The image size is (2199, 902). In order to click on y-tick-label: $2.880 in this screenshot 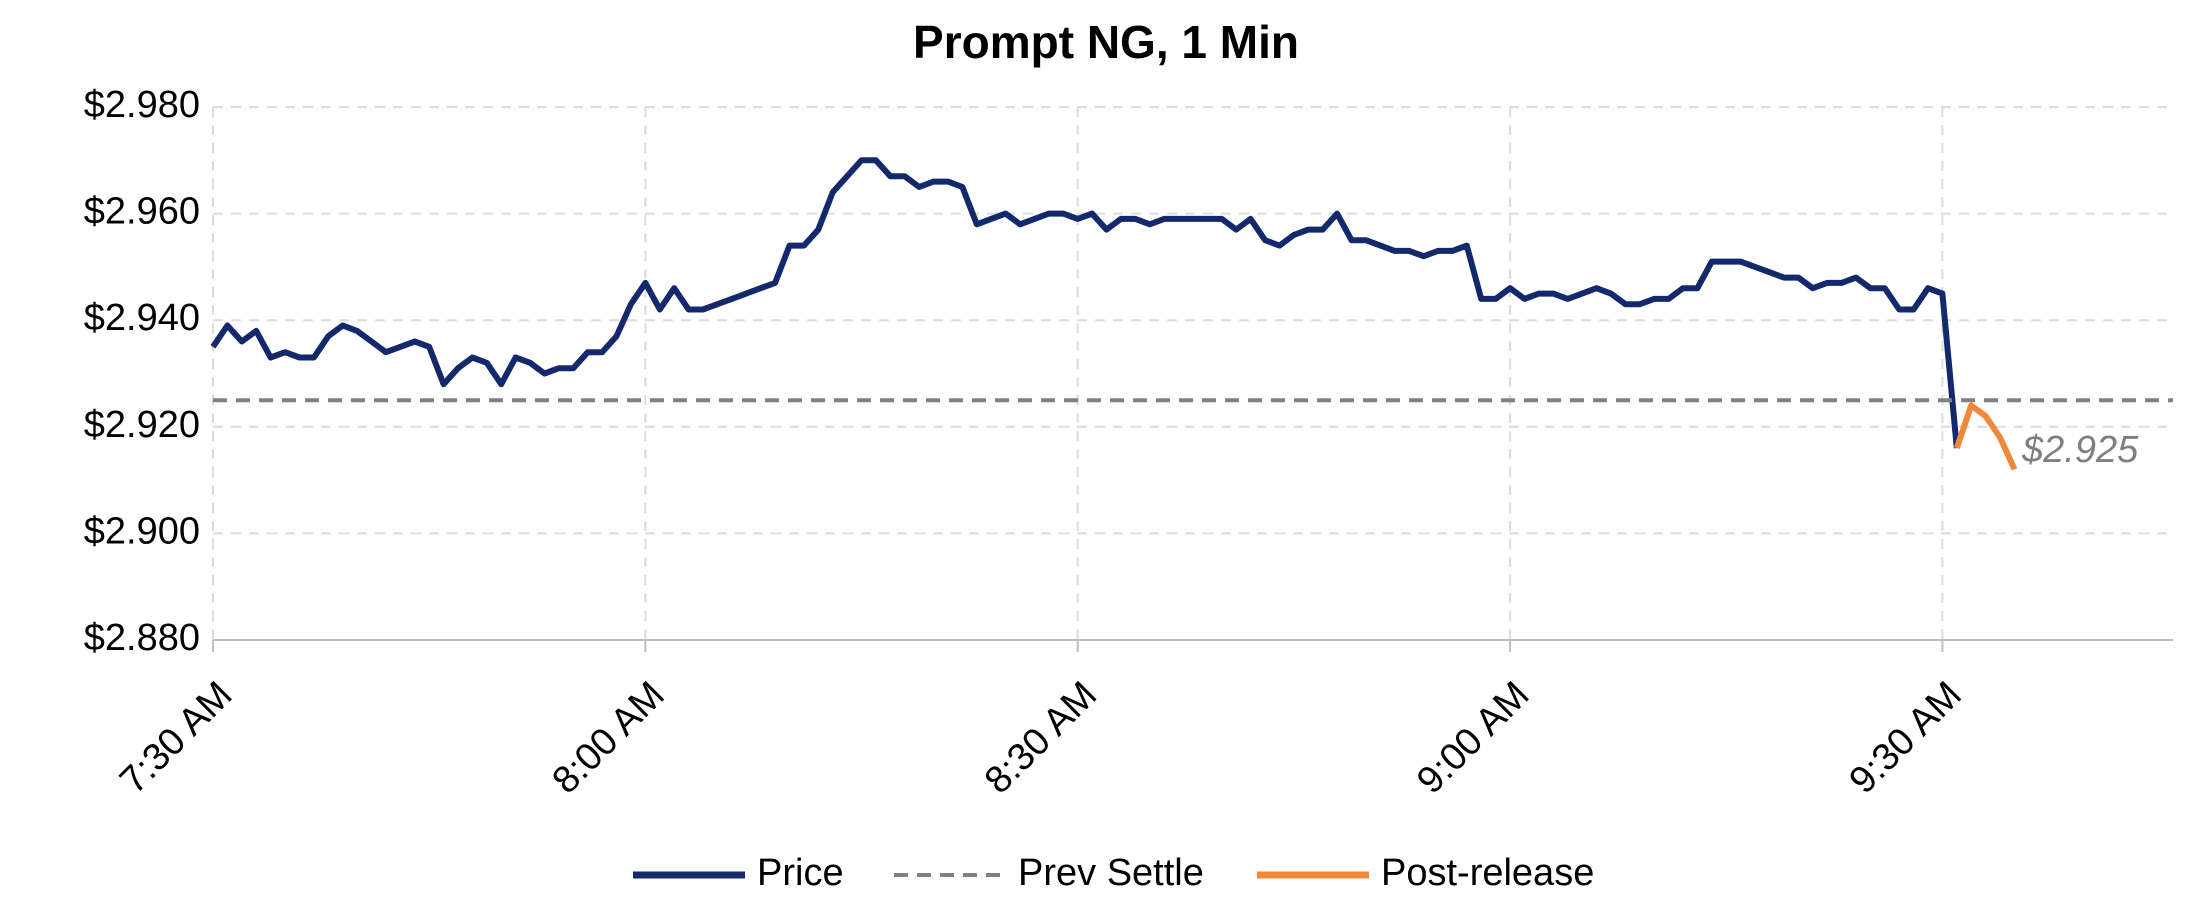, I will do `click(142, 638)`.